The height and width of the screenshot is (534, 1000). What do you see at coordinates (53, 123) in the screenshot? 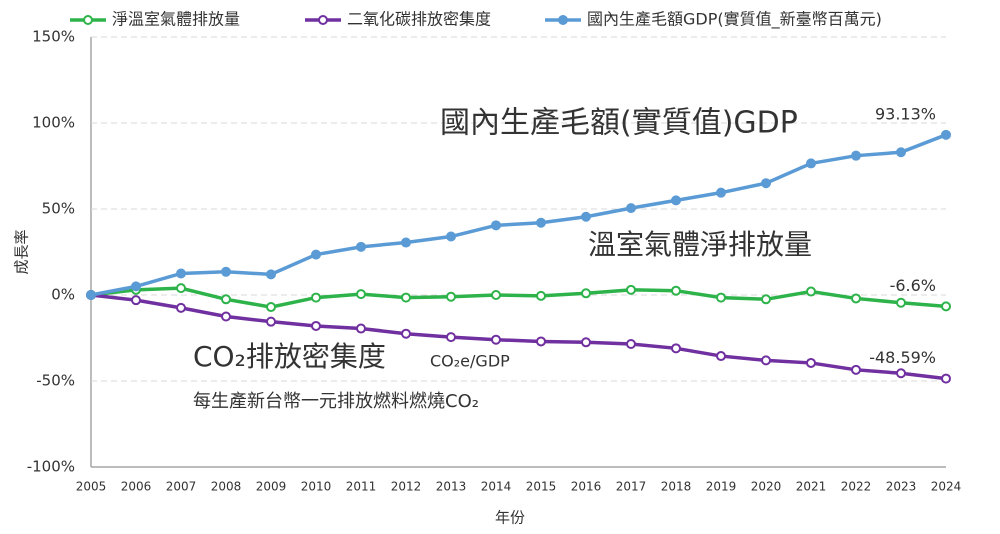
I see `y-tick-label: 100%` at bounding box center [53, 123].